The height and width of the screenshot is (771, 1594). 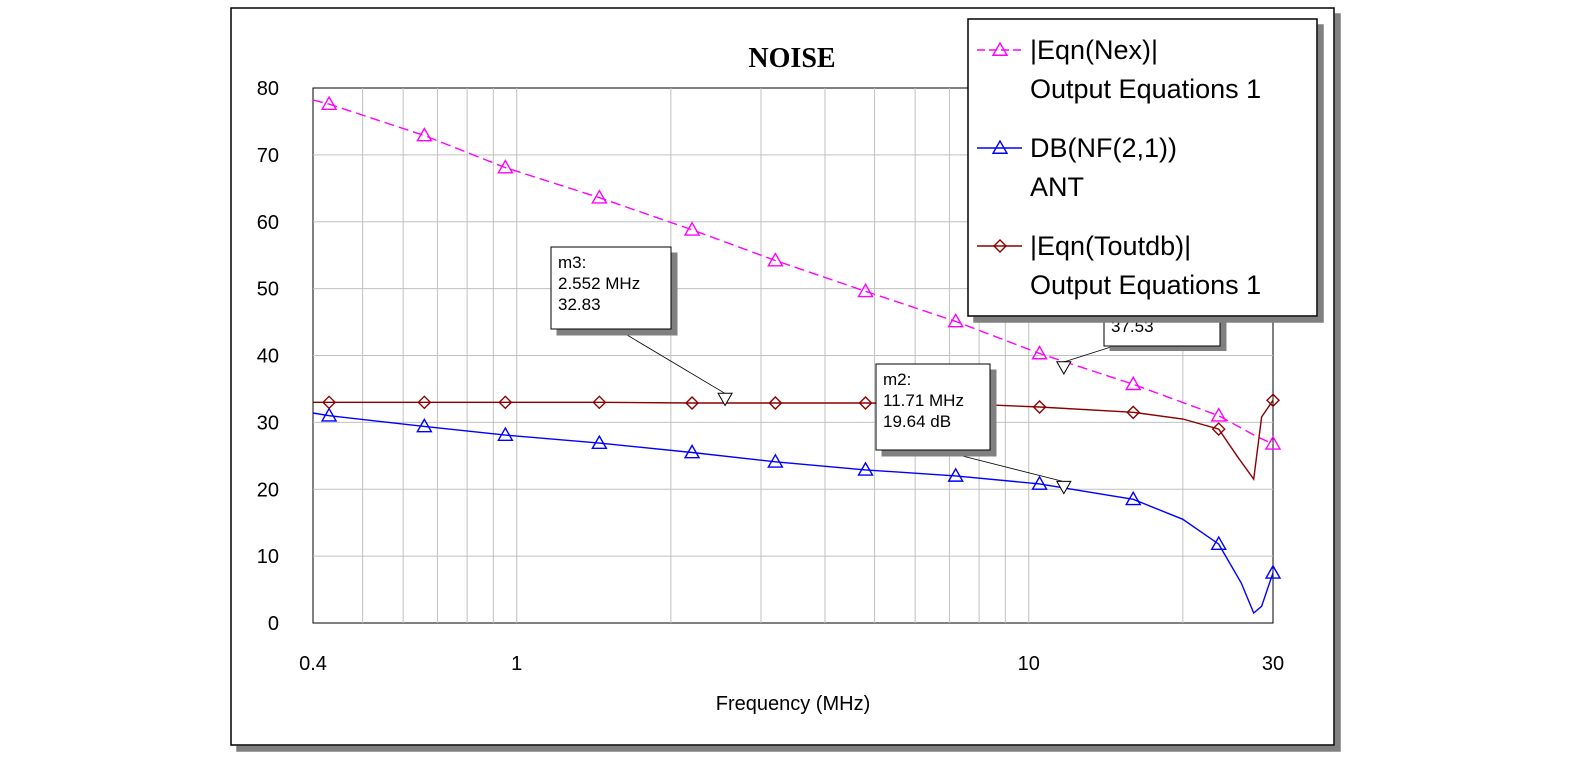 I want to click on legend-box, so click(x=1142, y=167).